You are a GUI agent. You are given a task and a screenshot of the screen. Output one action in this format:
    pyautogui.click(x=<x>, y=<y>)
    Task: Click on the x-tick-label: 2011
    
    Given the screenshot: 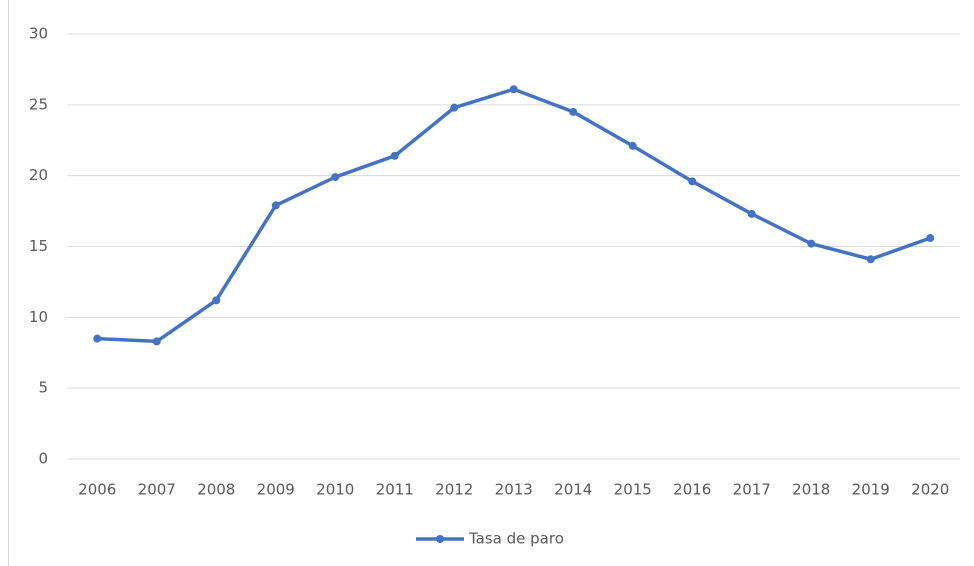 What is the action you would take?
    pyautogui.click(x=395, y=490)
    